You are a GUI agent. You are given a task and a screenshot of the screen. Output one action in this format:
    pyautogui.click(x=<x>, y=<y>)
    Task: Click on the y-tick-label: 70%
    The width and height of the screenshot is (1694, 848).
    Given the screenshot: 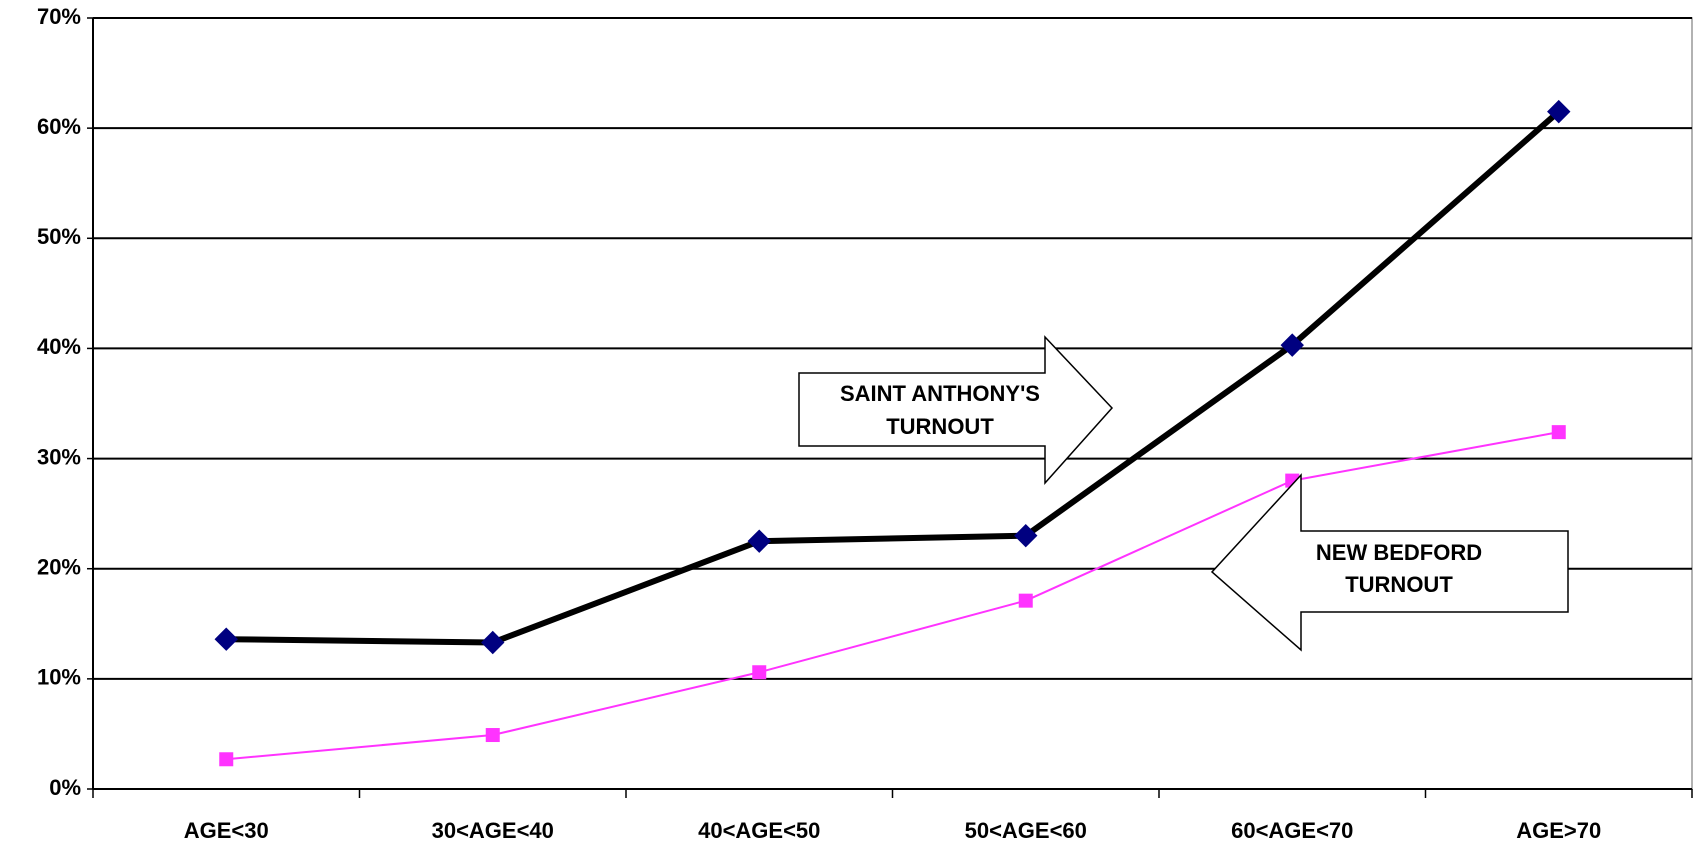 What is the action you would take?
    pyautogui.click(x=59, y=16)
    